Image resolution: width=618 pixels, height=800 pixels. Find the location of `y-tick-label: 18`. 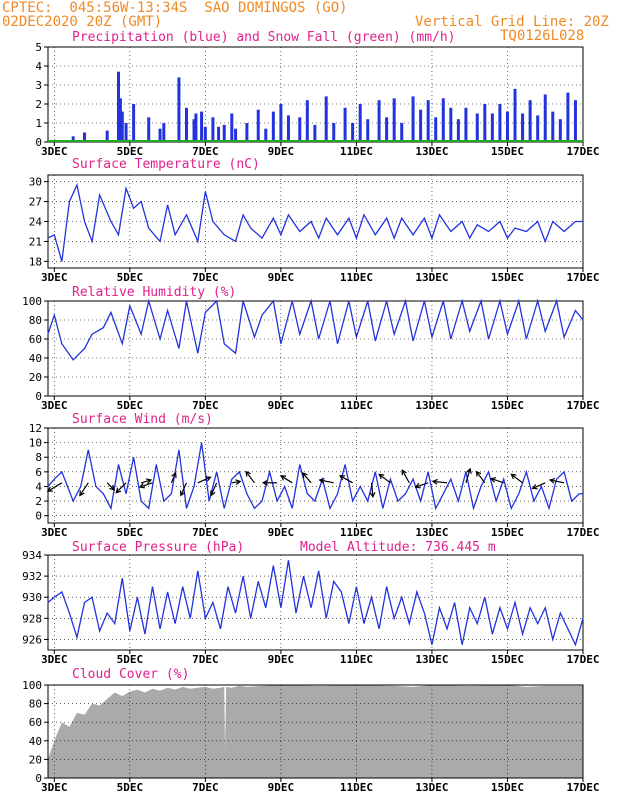

y-tick-label: 18 is located at coordinates (35, 261).